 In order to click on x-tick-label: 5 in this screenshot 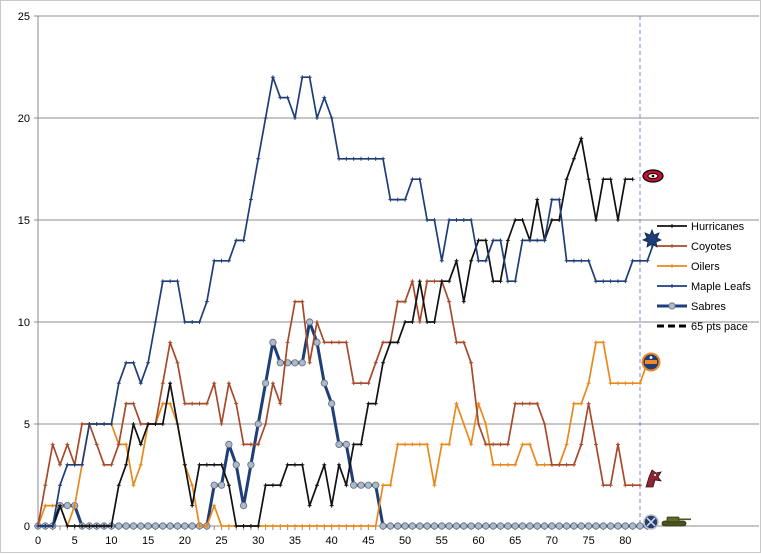, I will do `click(75, 541)`.